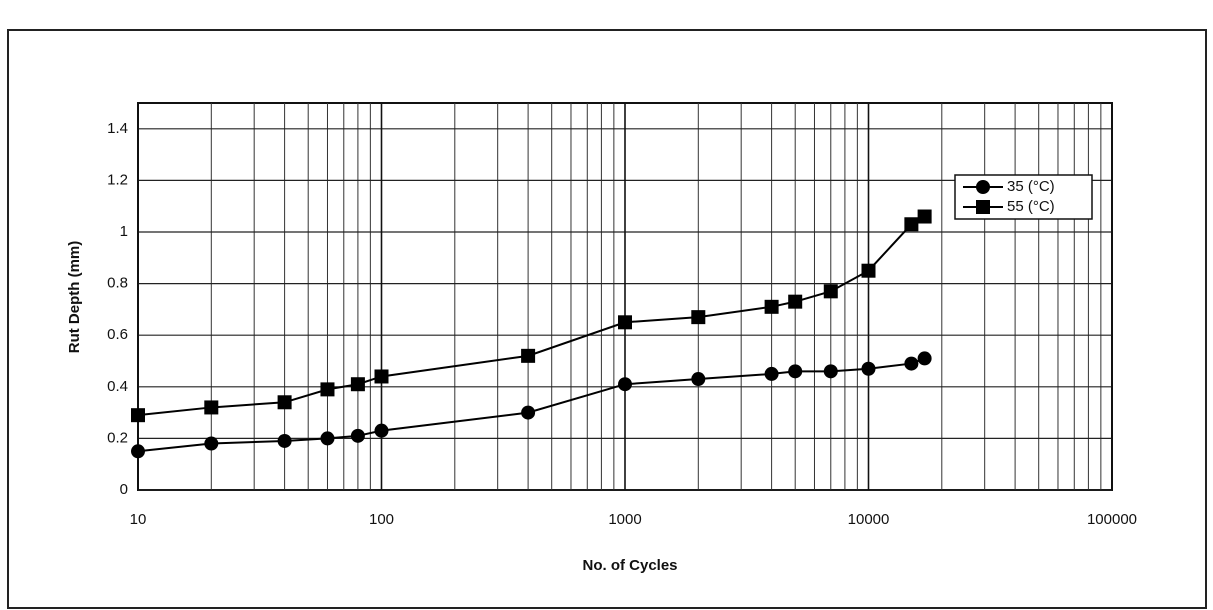  What do you see at coordinates (1031, 206) in the screenshot?
I see `legend-label: 55 (°C)` at bounding box center [1031, 206].